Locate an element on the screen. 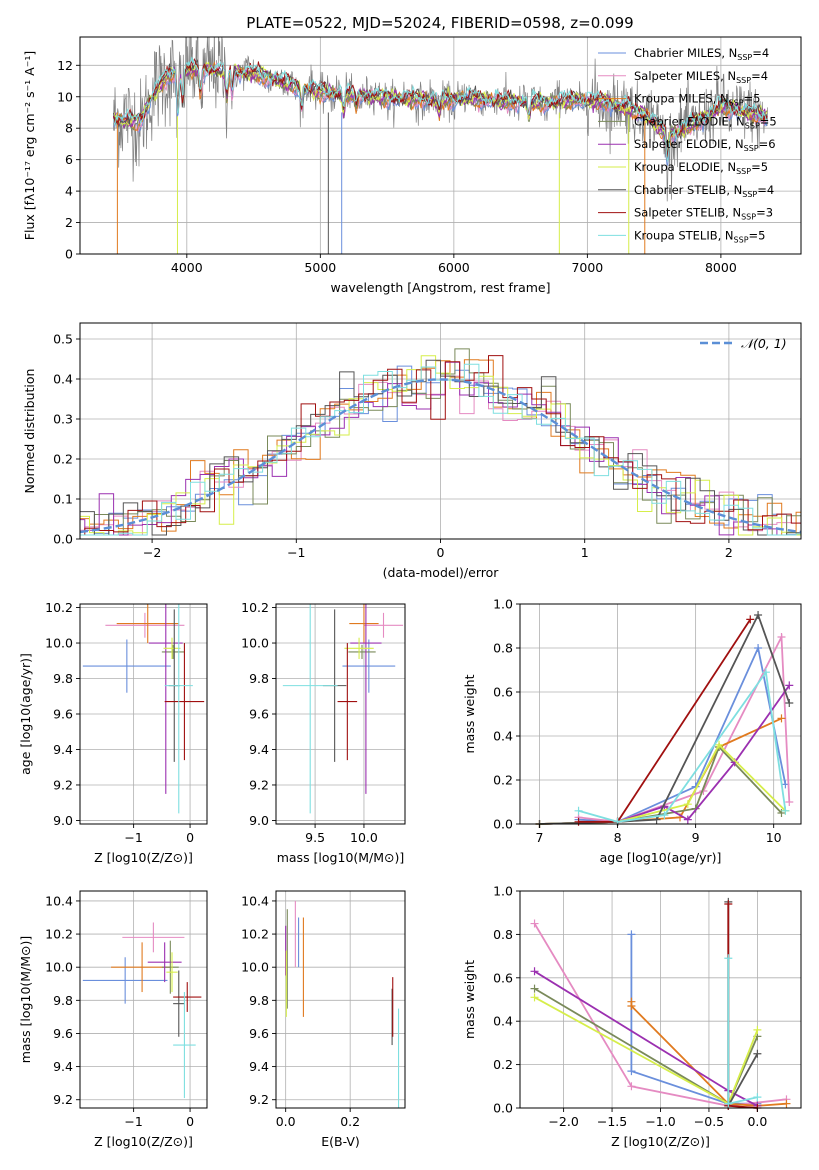  x-tick-label: 9.5 is located at coordinates (315, 837).